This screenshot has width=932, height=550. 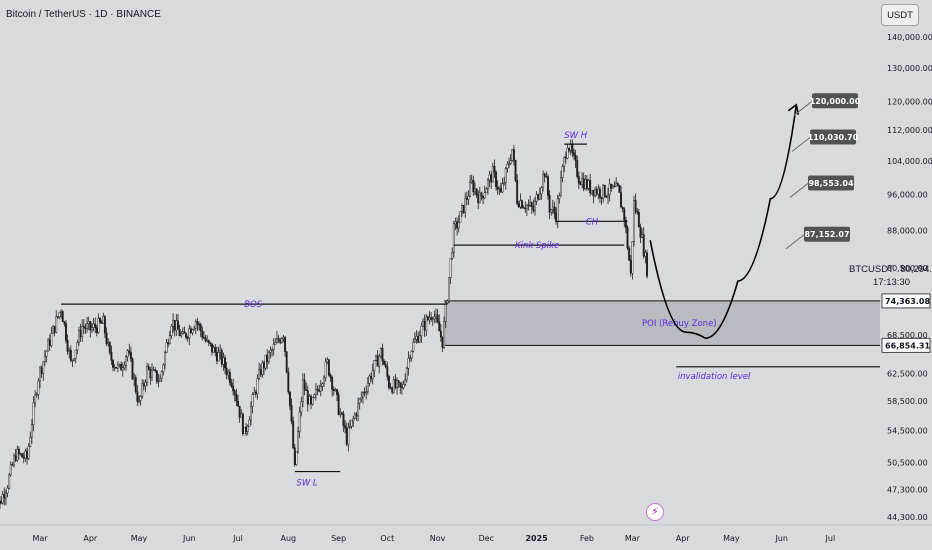 I want to click on y-tick-label: 96,000.00, so click(x=907, y=194).